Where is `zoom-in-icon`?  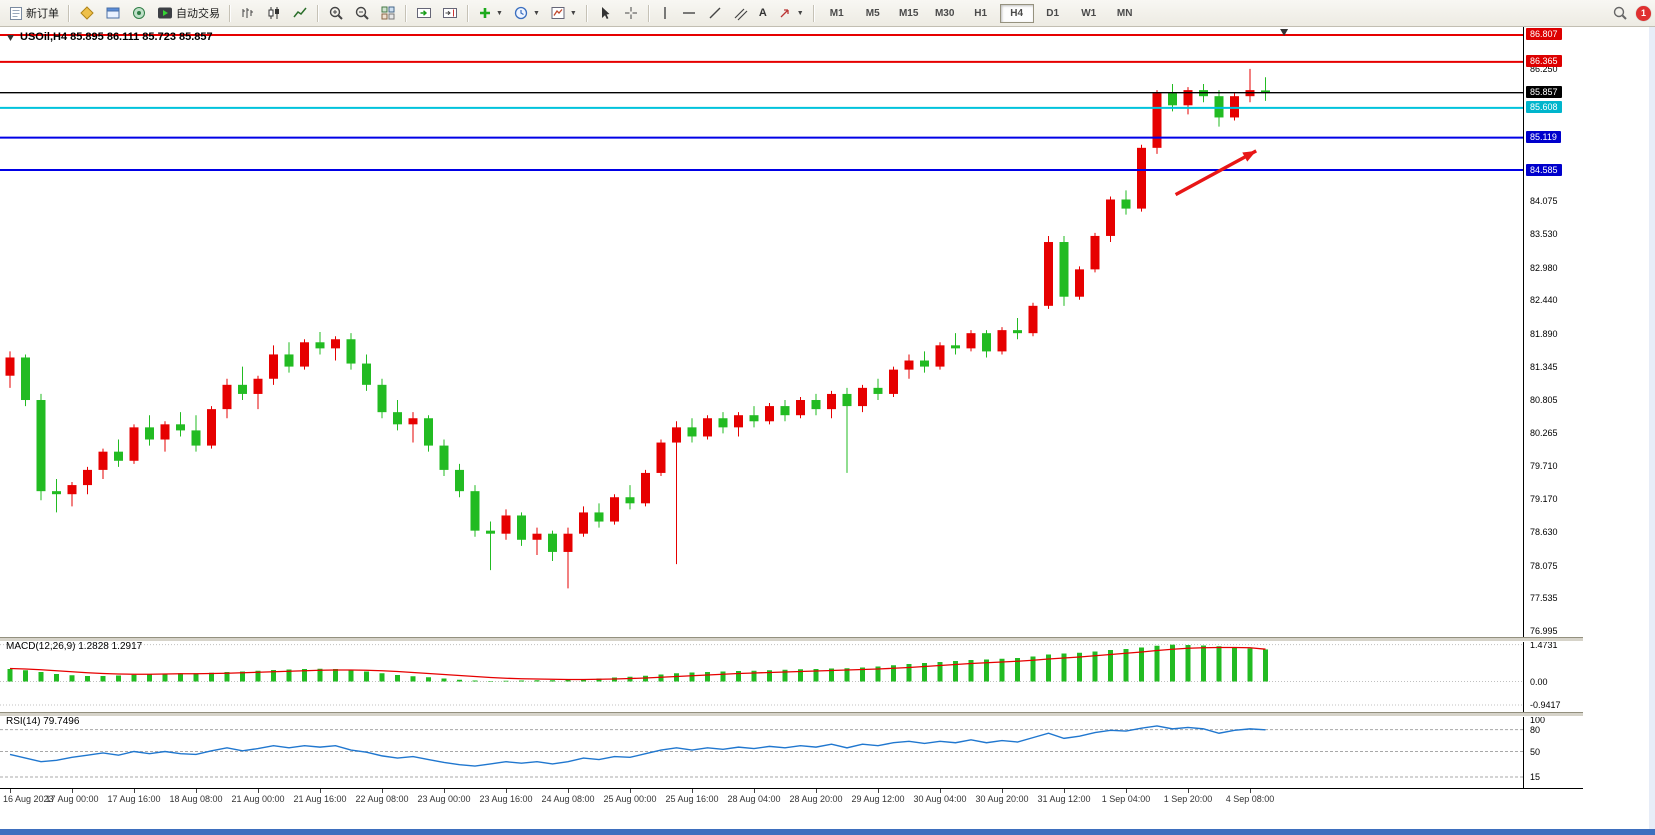
zoom-in-icon is located at coordinates (336, 13).